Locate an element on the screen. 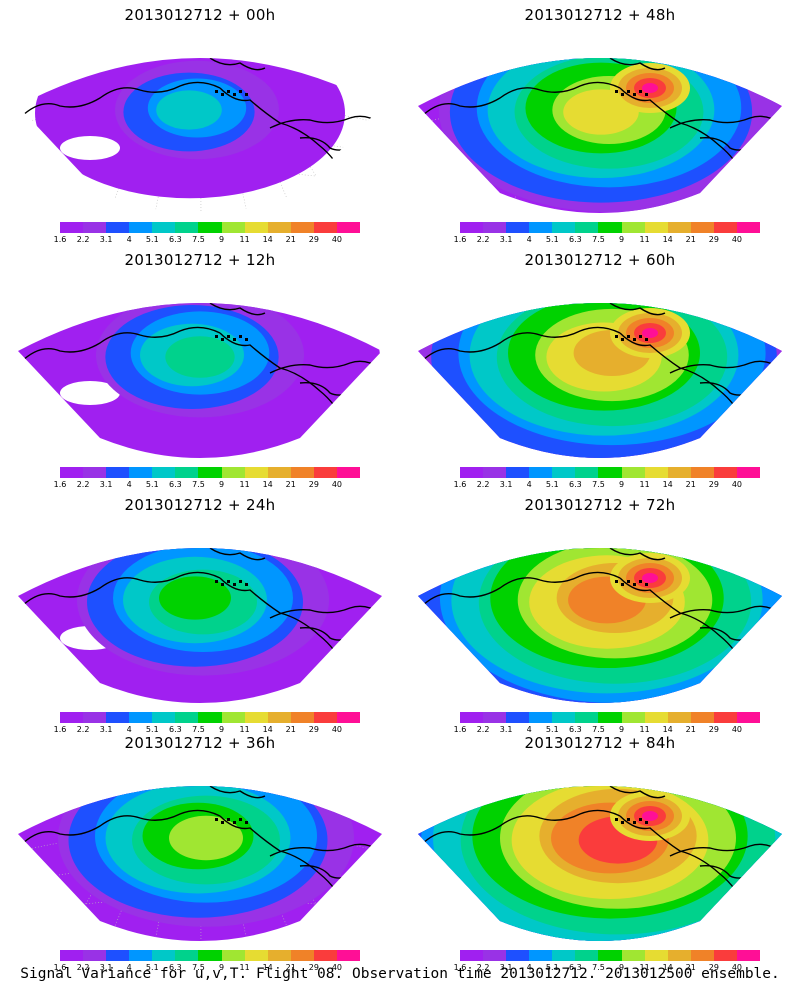  panel-title: 2013012712 + 48h is located at coordinates (600, 15).